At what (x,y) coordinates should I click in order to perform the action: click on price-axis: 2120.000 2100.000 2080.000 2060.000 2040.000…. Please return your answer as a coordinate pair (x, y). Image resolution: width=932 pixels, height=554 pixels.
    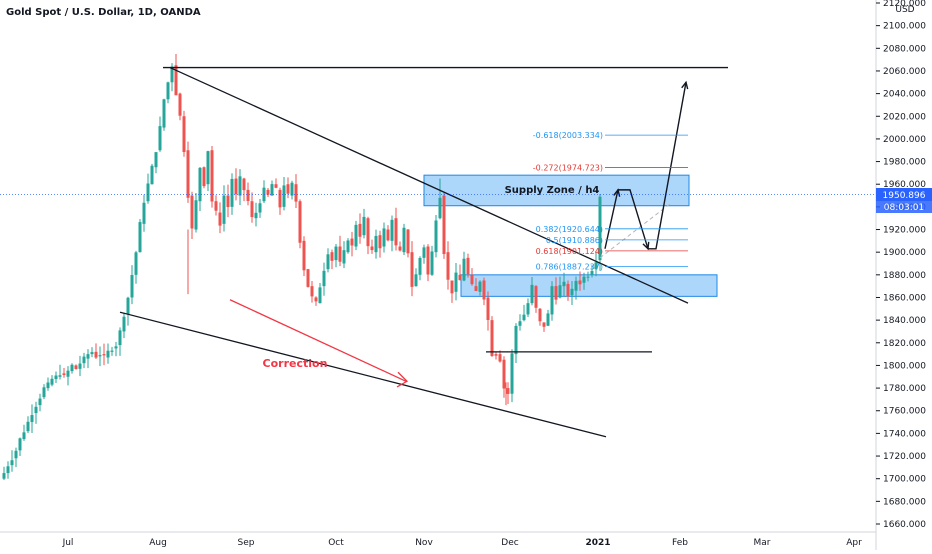
    Looking at the image, I should click on (901, 265).